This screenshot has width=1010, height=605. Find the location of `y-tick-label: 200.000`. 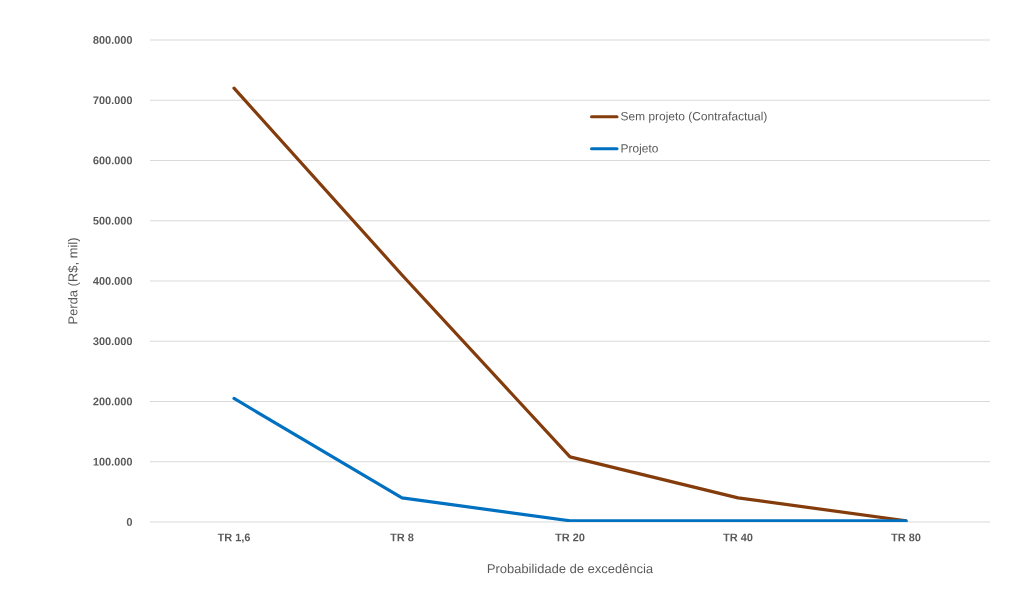

y-tick-label: 200.000 is located at coordinates (113, 401).